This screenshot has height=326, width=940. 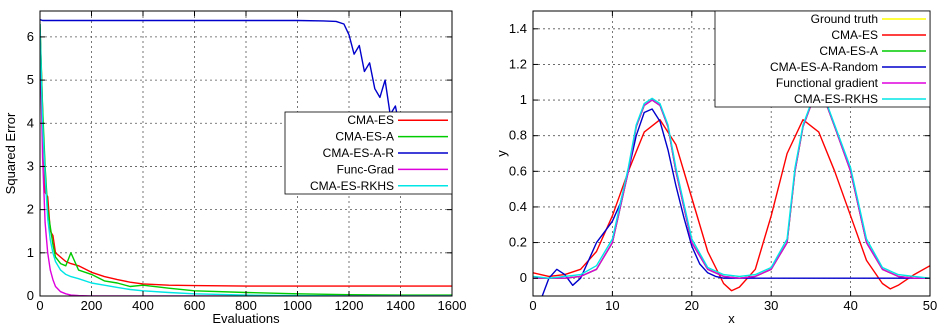 I want to click on y-tick-label: 6, so click(x=30, y=36).